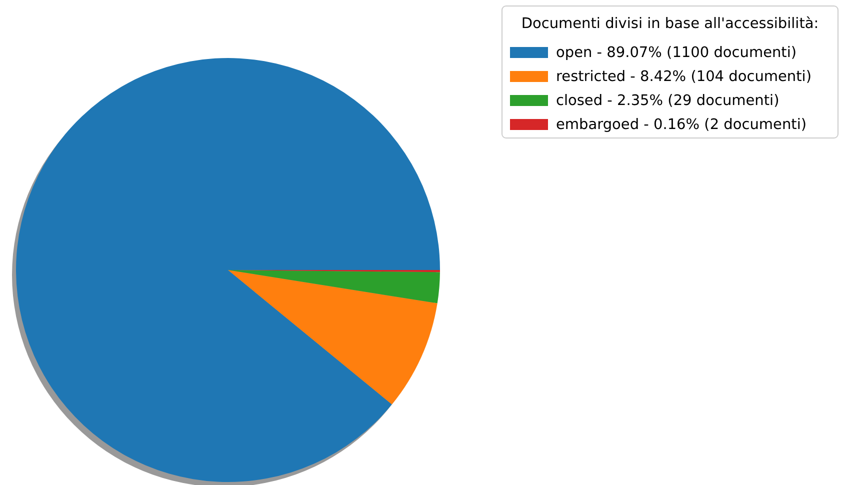 This screenshot has width=842, height=485. What do you see at coordinates (668, 101) in the screenshot?
I see `legend-label: closed - 2.35% (29 documenti)` at bounding box center [668, 101].